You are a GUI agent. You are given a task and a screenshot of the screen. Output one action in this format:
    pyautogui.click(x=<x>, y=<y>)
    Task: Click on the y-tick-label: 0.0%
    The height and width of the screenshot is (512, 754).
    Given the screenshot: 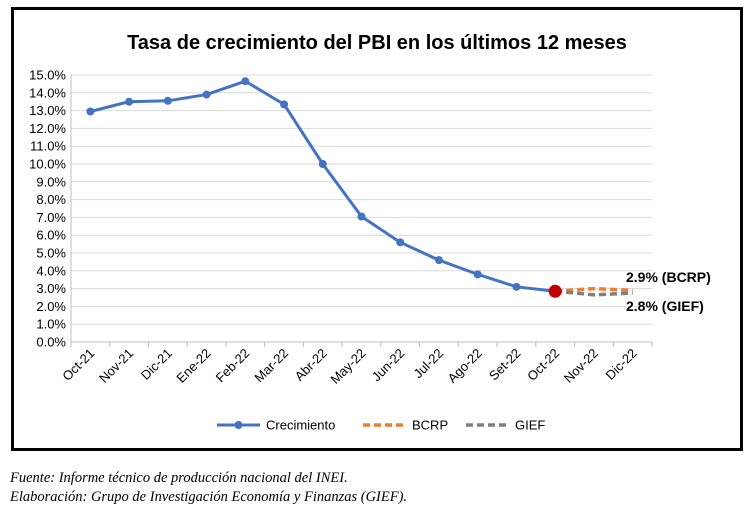 What is the action you would take?
    pyautogui.click(x=51, y=342)
    